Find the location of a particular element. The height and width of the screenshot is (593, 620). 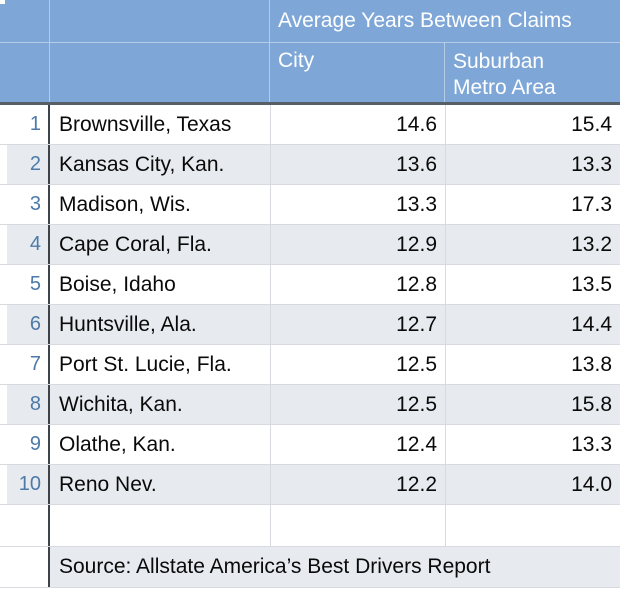

city-years-cell: 12.9 is located at coordinates (357, 244).